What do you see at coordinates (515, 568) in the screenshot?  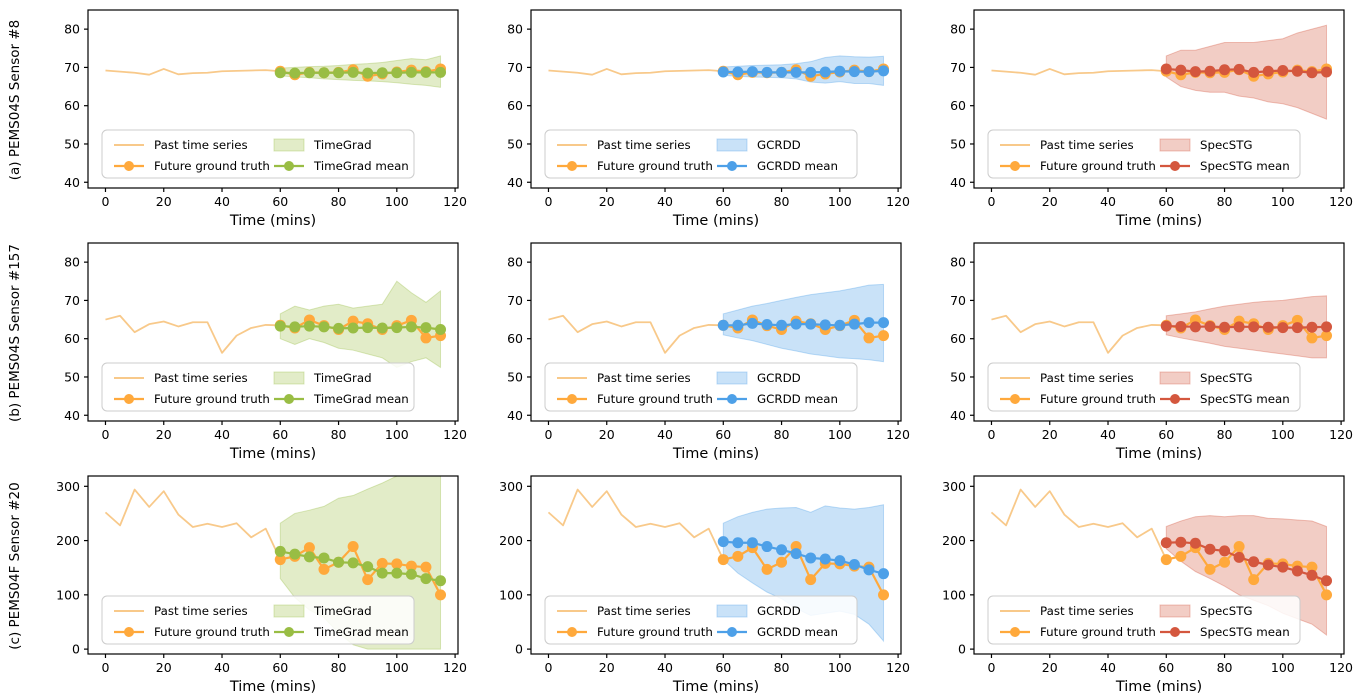 I see `y-axis-ticks: 0 100 200 300` at bounding box center [515, 568].